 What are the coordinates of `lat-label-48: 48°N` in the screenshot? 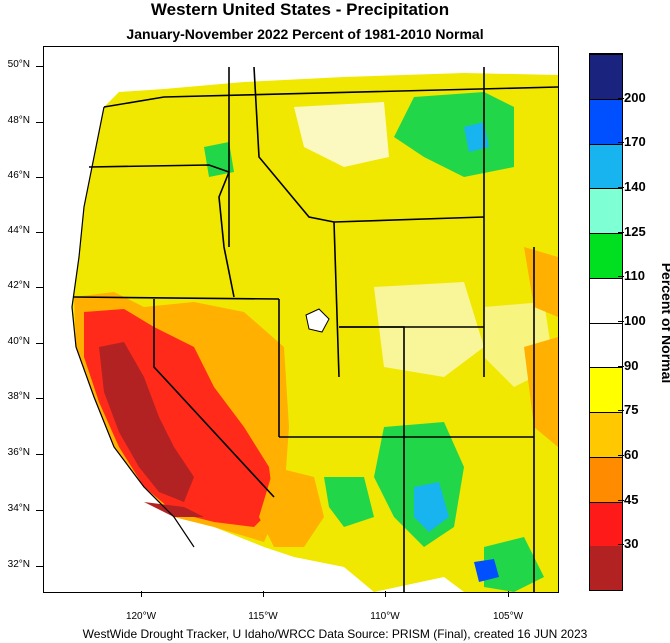 It's located at (18, 120).